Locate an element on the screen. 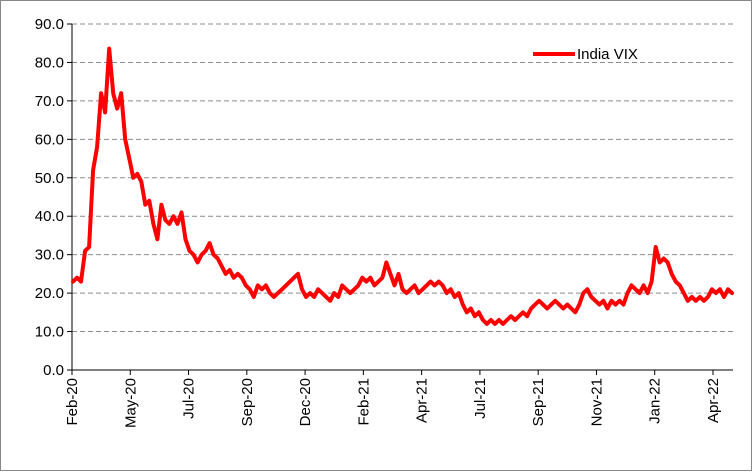 Image resolution: width=752 pixels, height=472 pixels. legend-label: India VIX is located at coordinates (607, 54).